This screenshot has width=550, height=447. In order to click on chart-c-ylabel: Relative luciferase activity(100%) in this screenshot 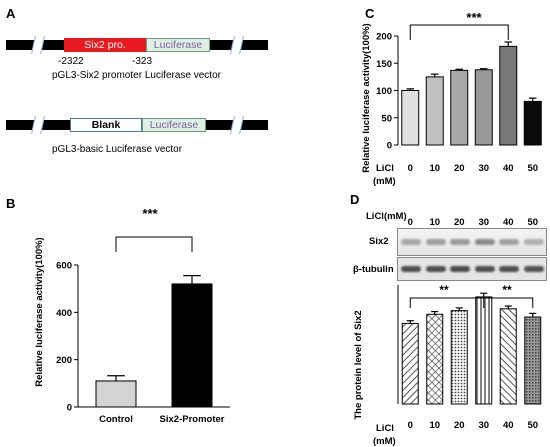, I will do `click(366, 97)`.